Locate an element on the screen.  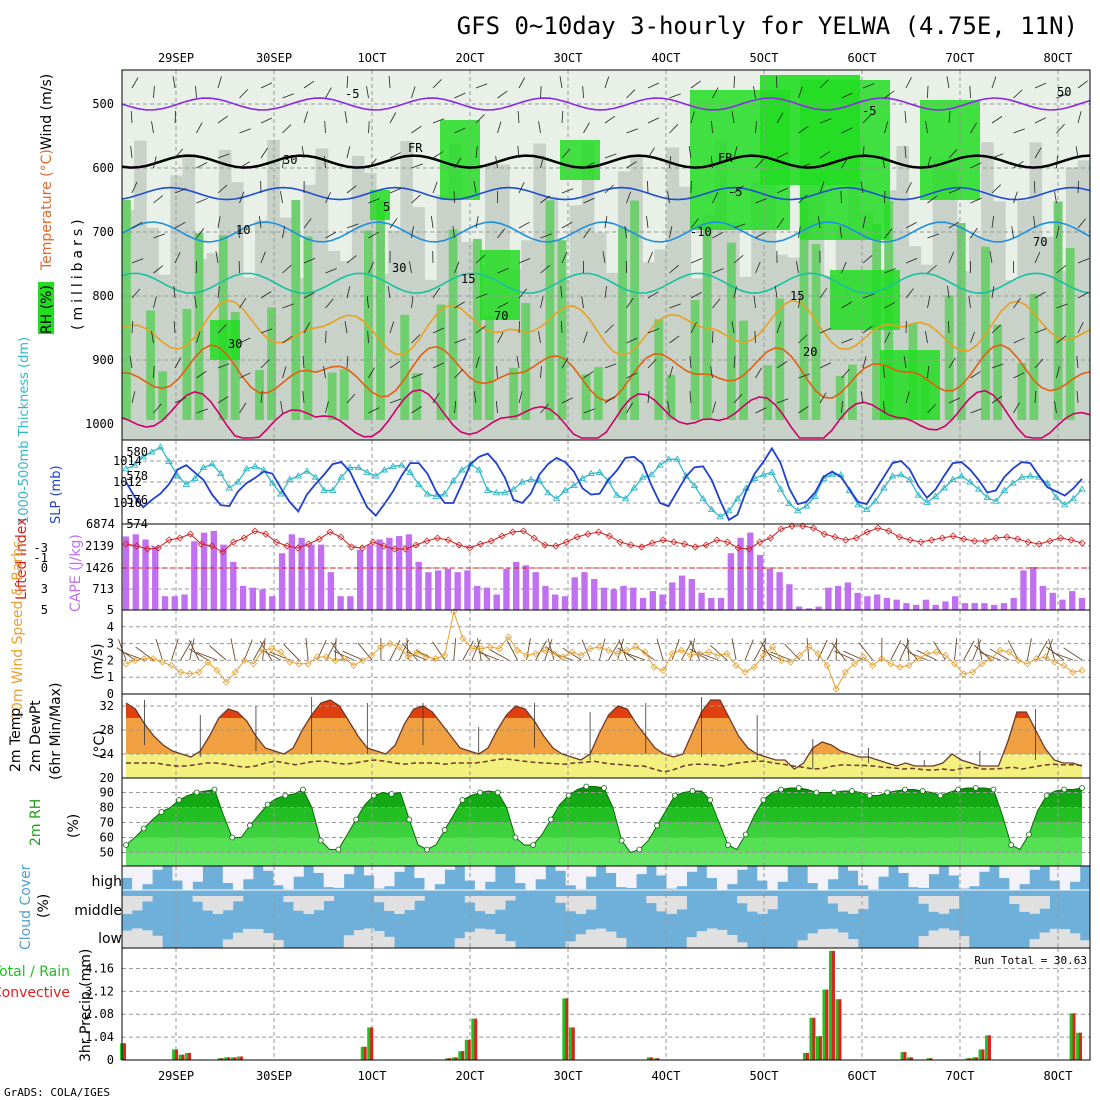
dewpt-line is located at coordinates (604, 765).